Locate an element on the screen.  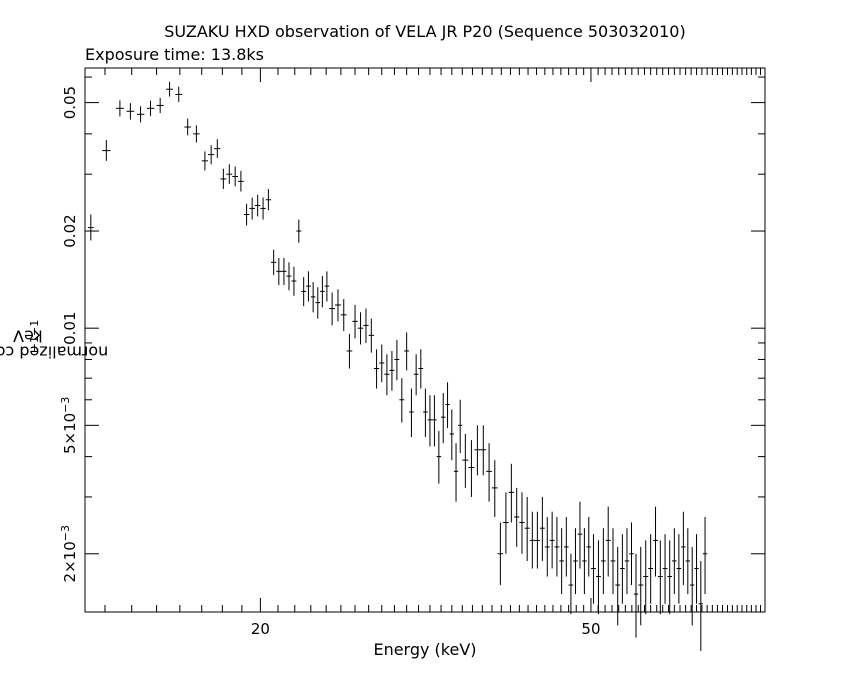
y-tick-label: 2×10−3 is located at coordinates (69, 553).